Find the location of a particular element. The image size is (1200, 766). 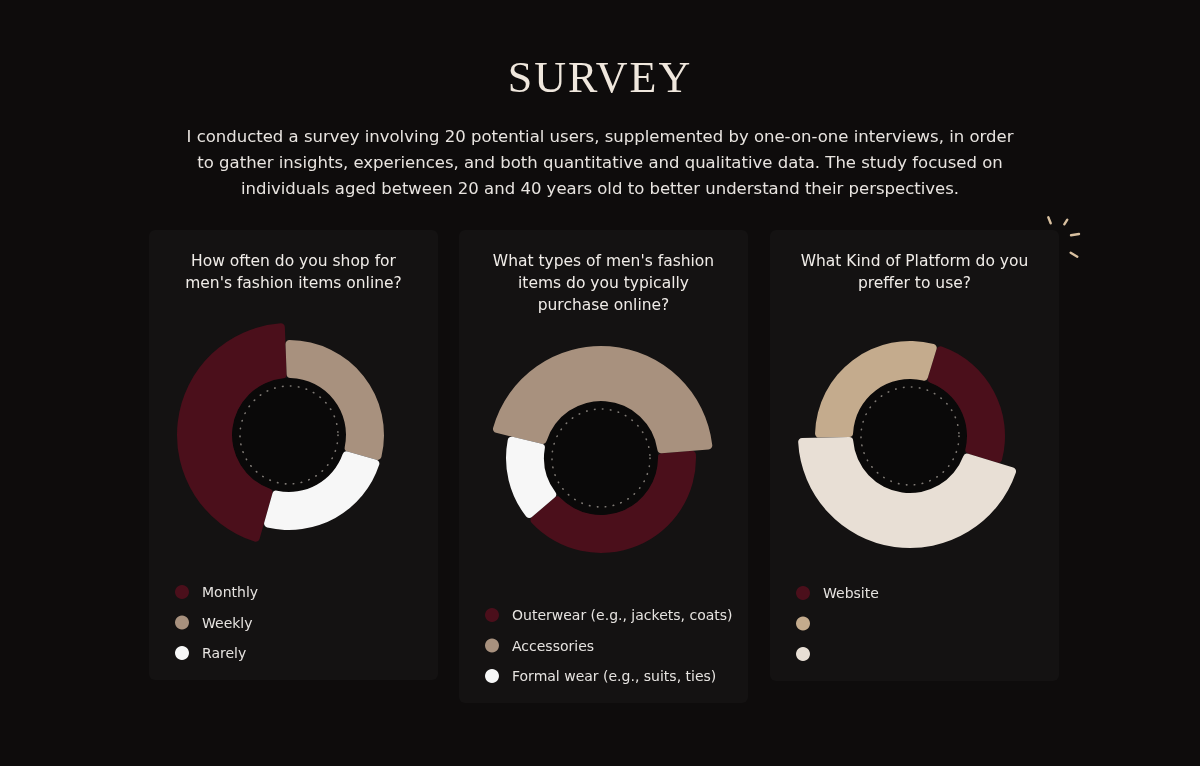

legend-label: Monthly is located at coordinates (230, 592).